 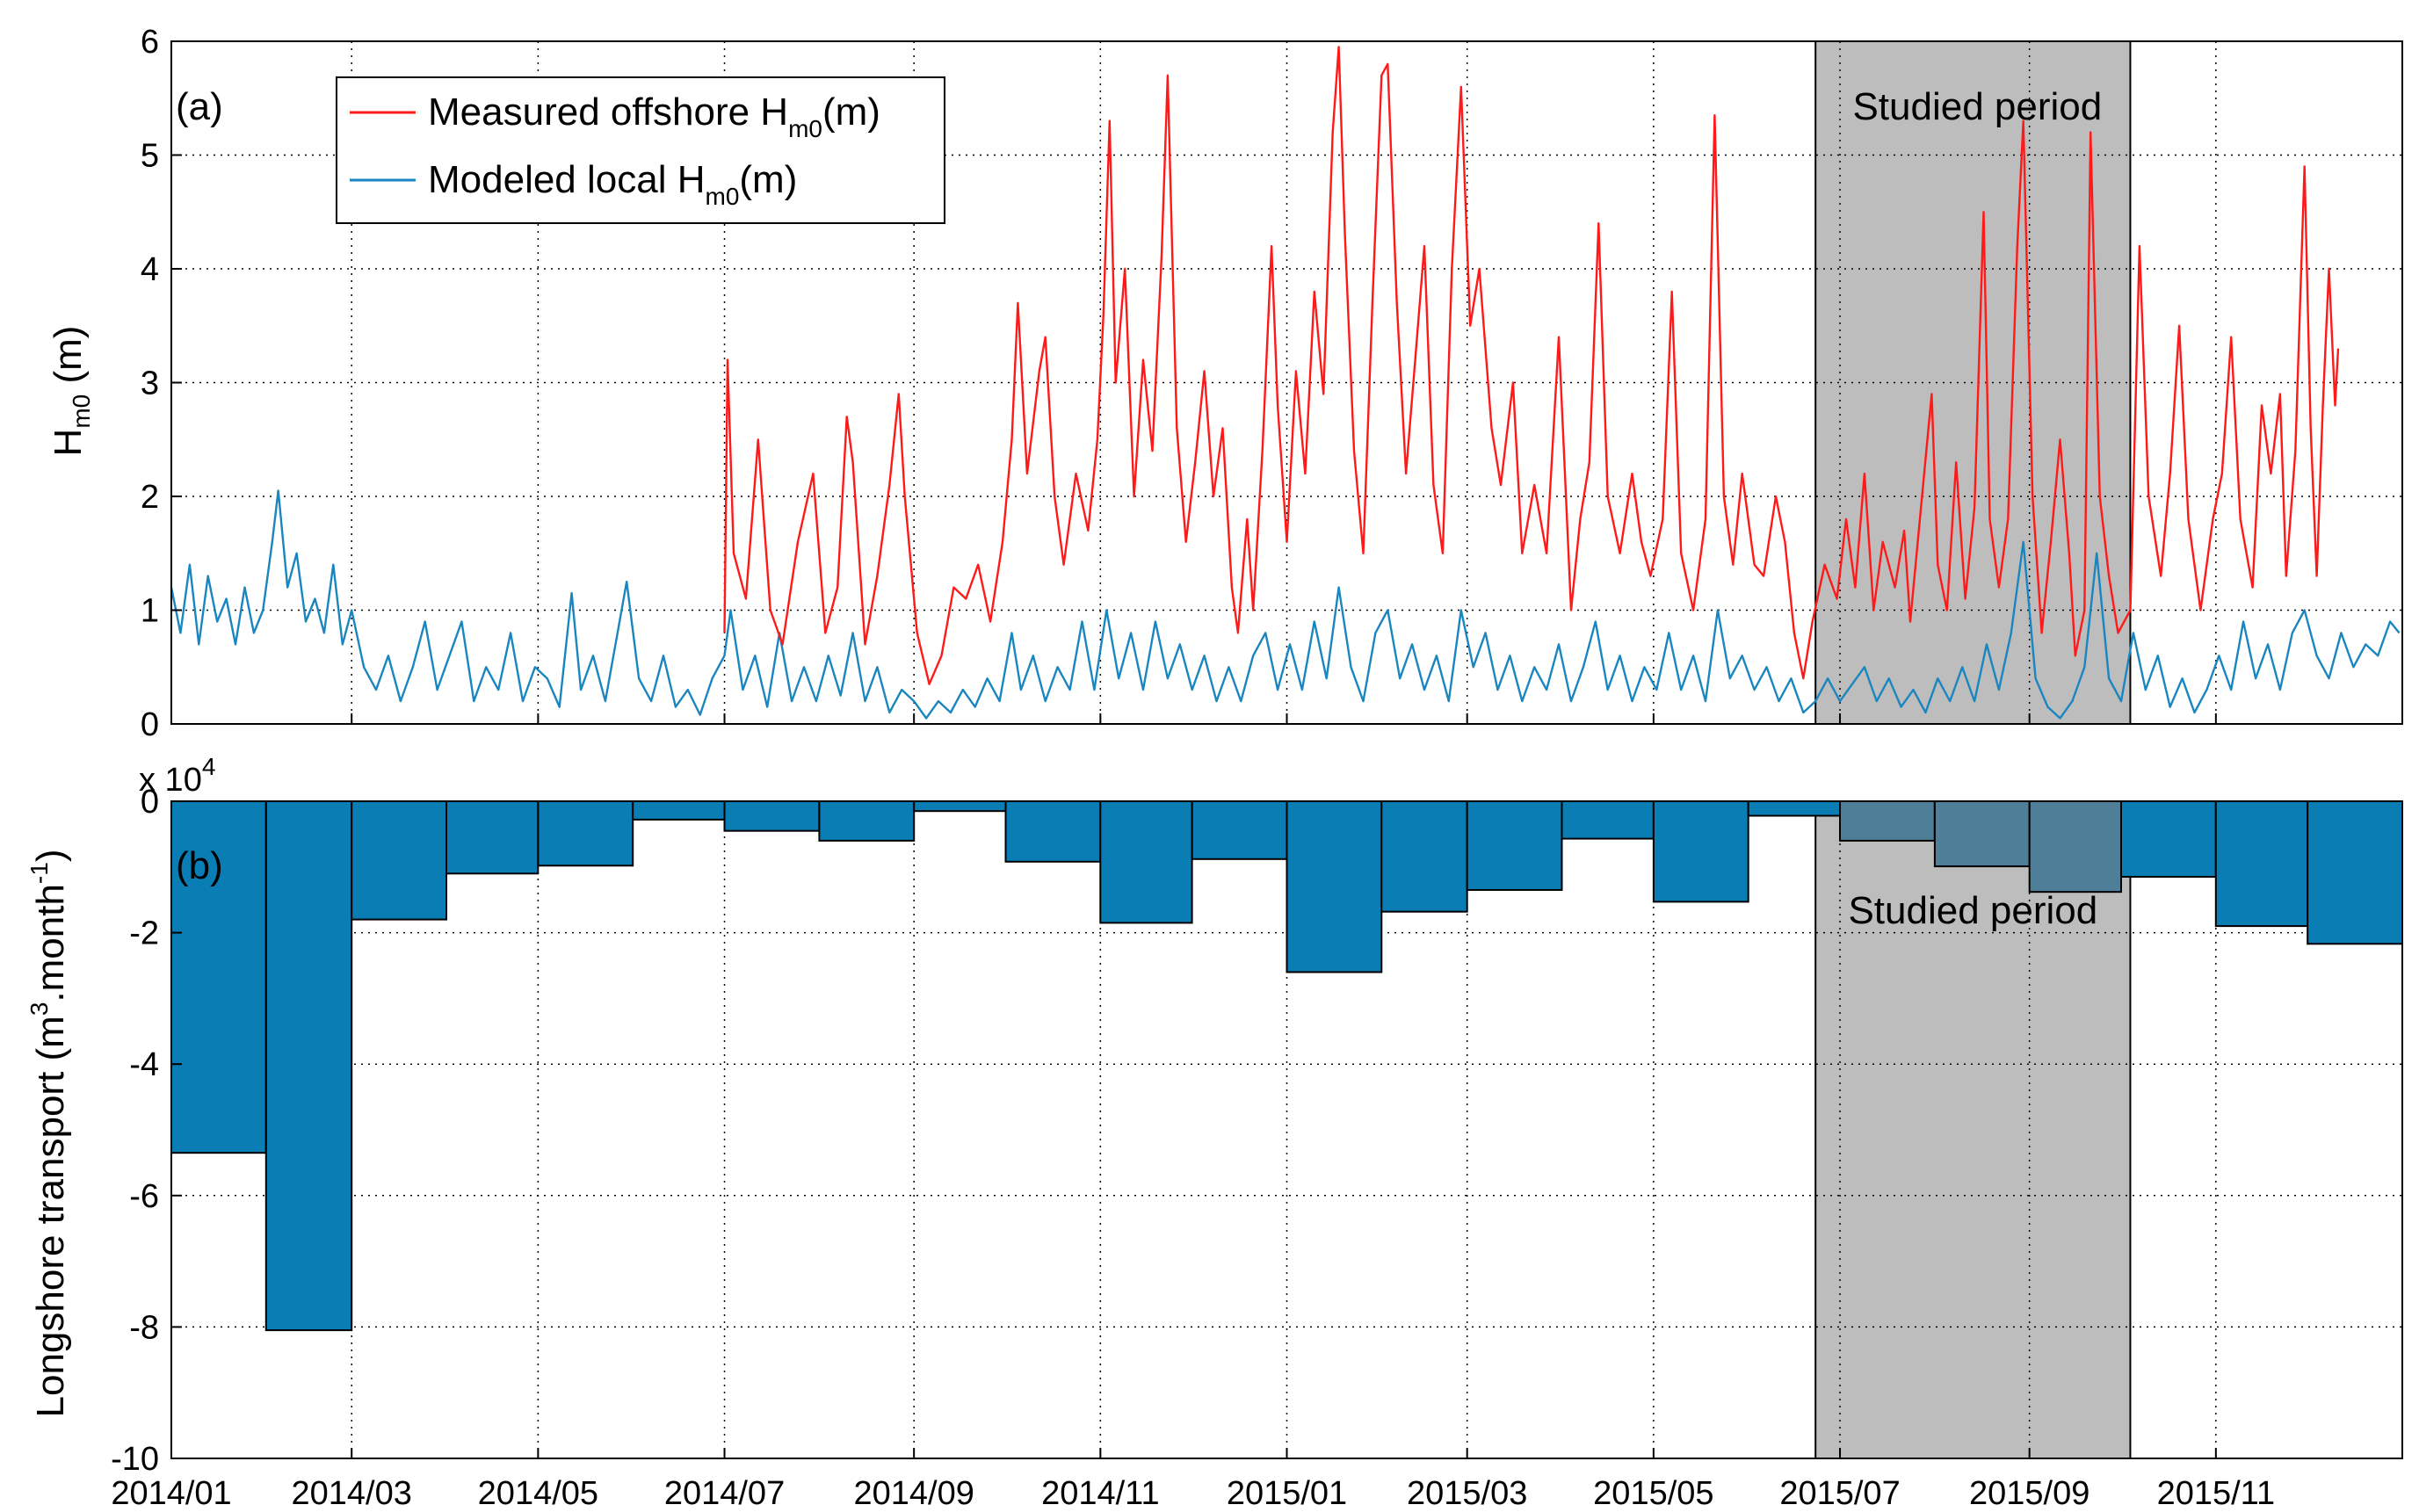 What do you see at coordinates (150, 611) in the screenshot?
I see `y-tick-label-a: 1` at bounding box center [150, 611].